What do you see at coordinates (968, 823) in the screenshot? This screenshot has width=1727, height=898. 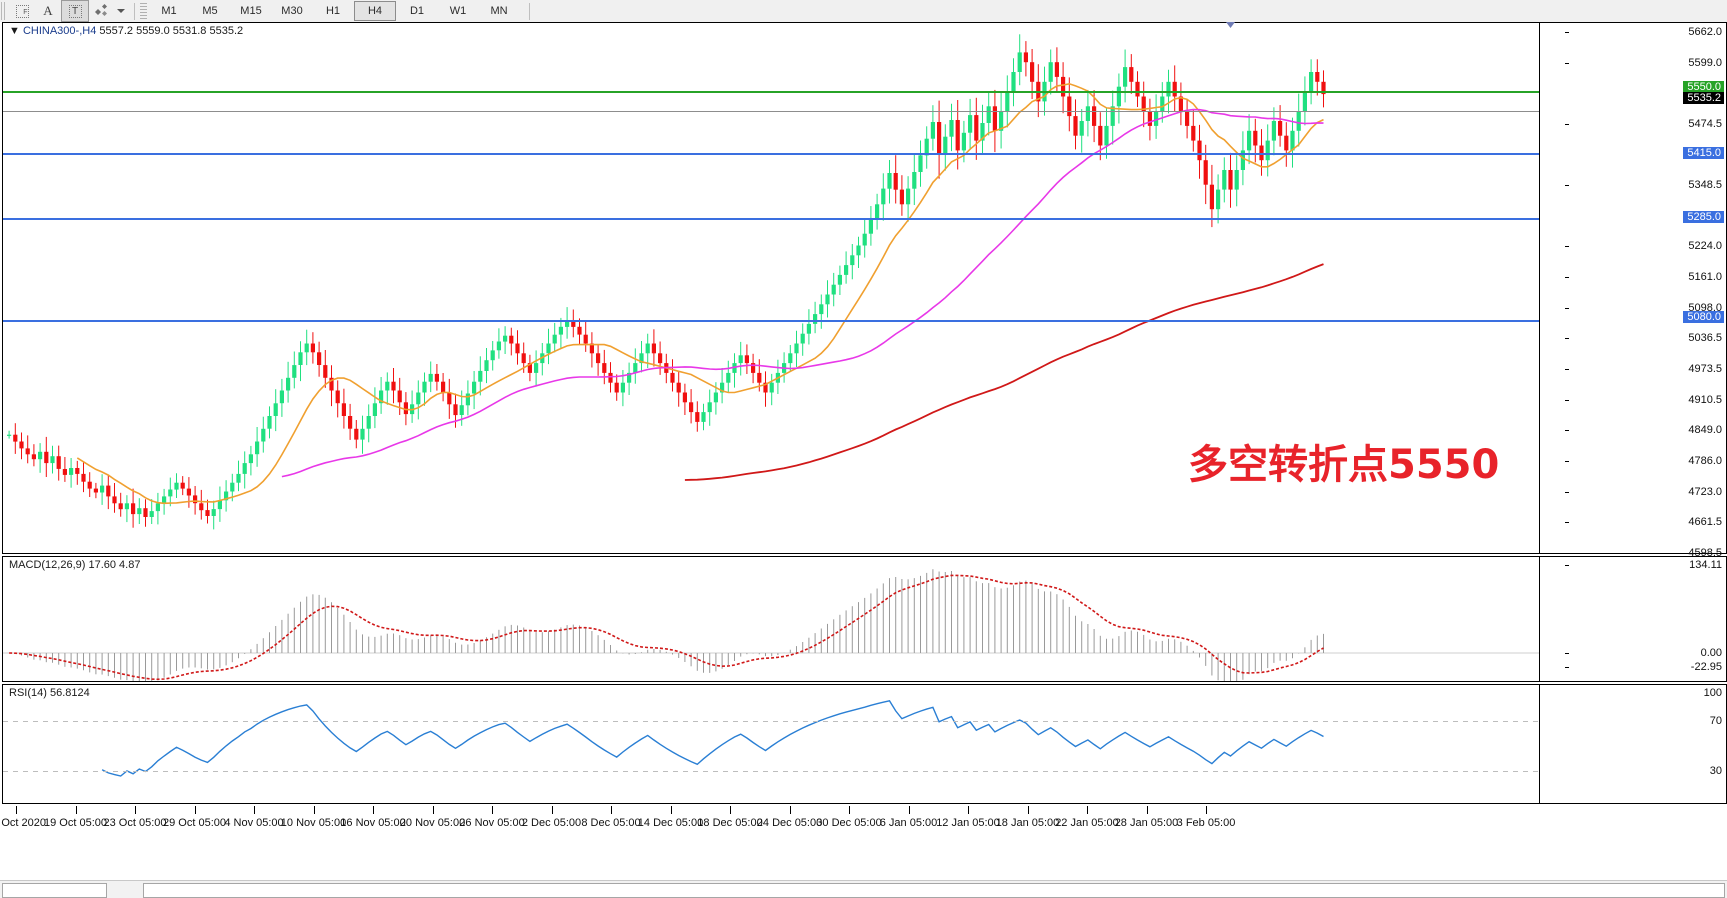 I see `time-tick-label: 12 Jan 05:00` at bounding box center [968, 823].